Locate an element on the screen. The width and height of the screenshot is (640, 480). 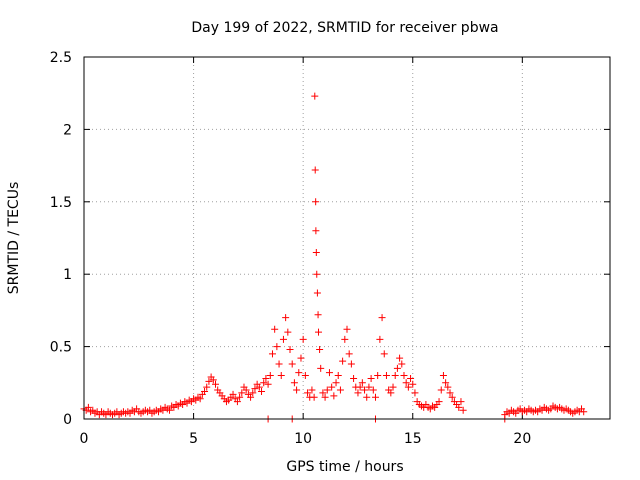
y-axis-label: SRMTID / TECUs is located at coordinates (14, 238).